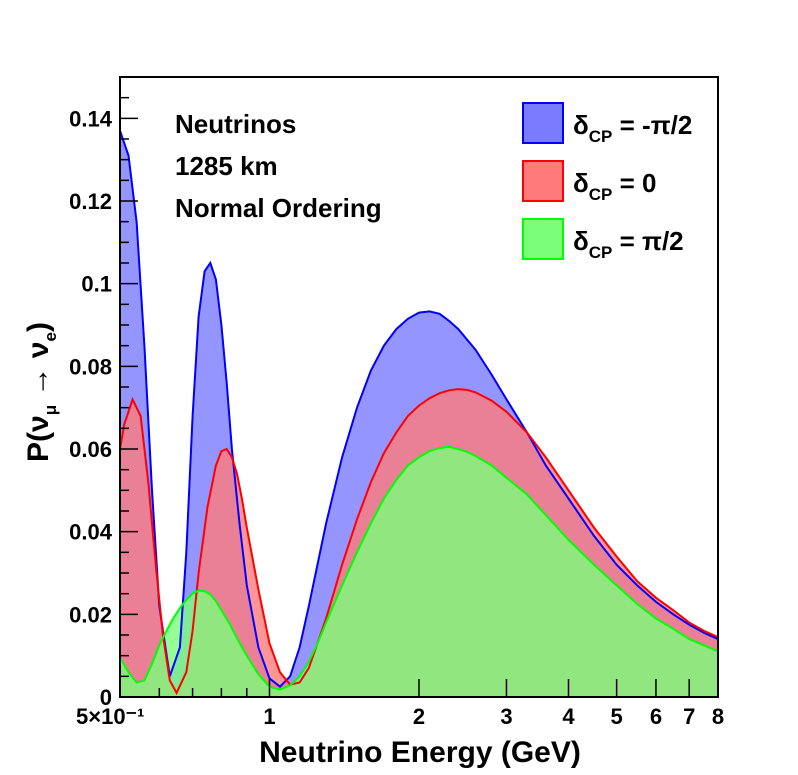 This screenshot has height=775, width=798. Describe the element at coordinates (419, 716) in the screenshot. I see `x-tick-label: 2` at that location.